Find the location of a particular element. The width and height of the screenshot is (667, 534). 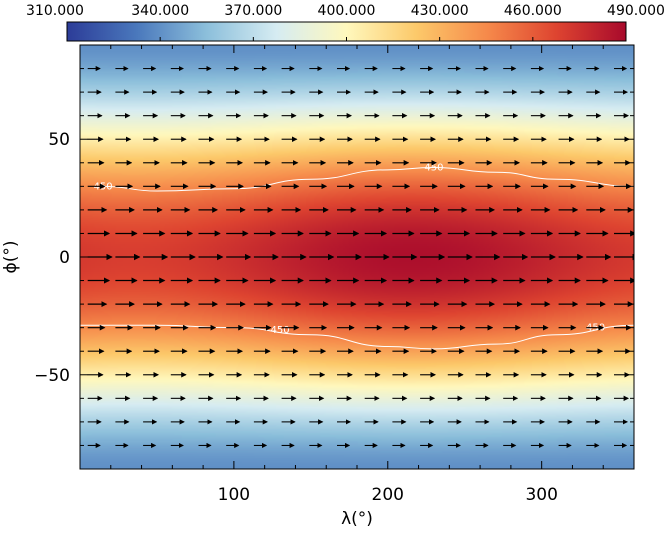

x-tick-label: 100 is located at coordinates (234, 495).